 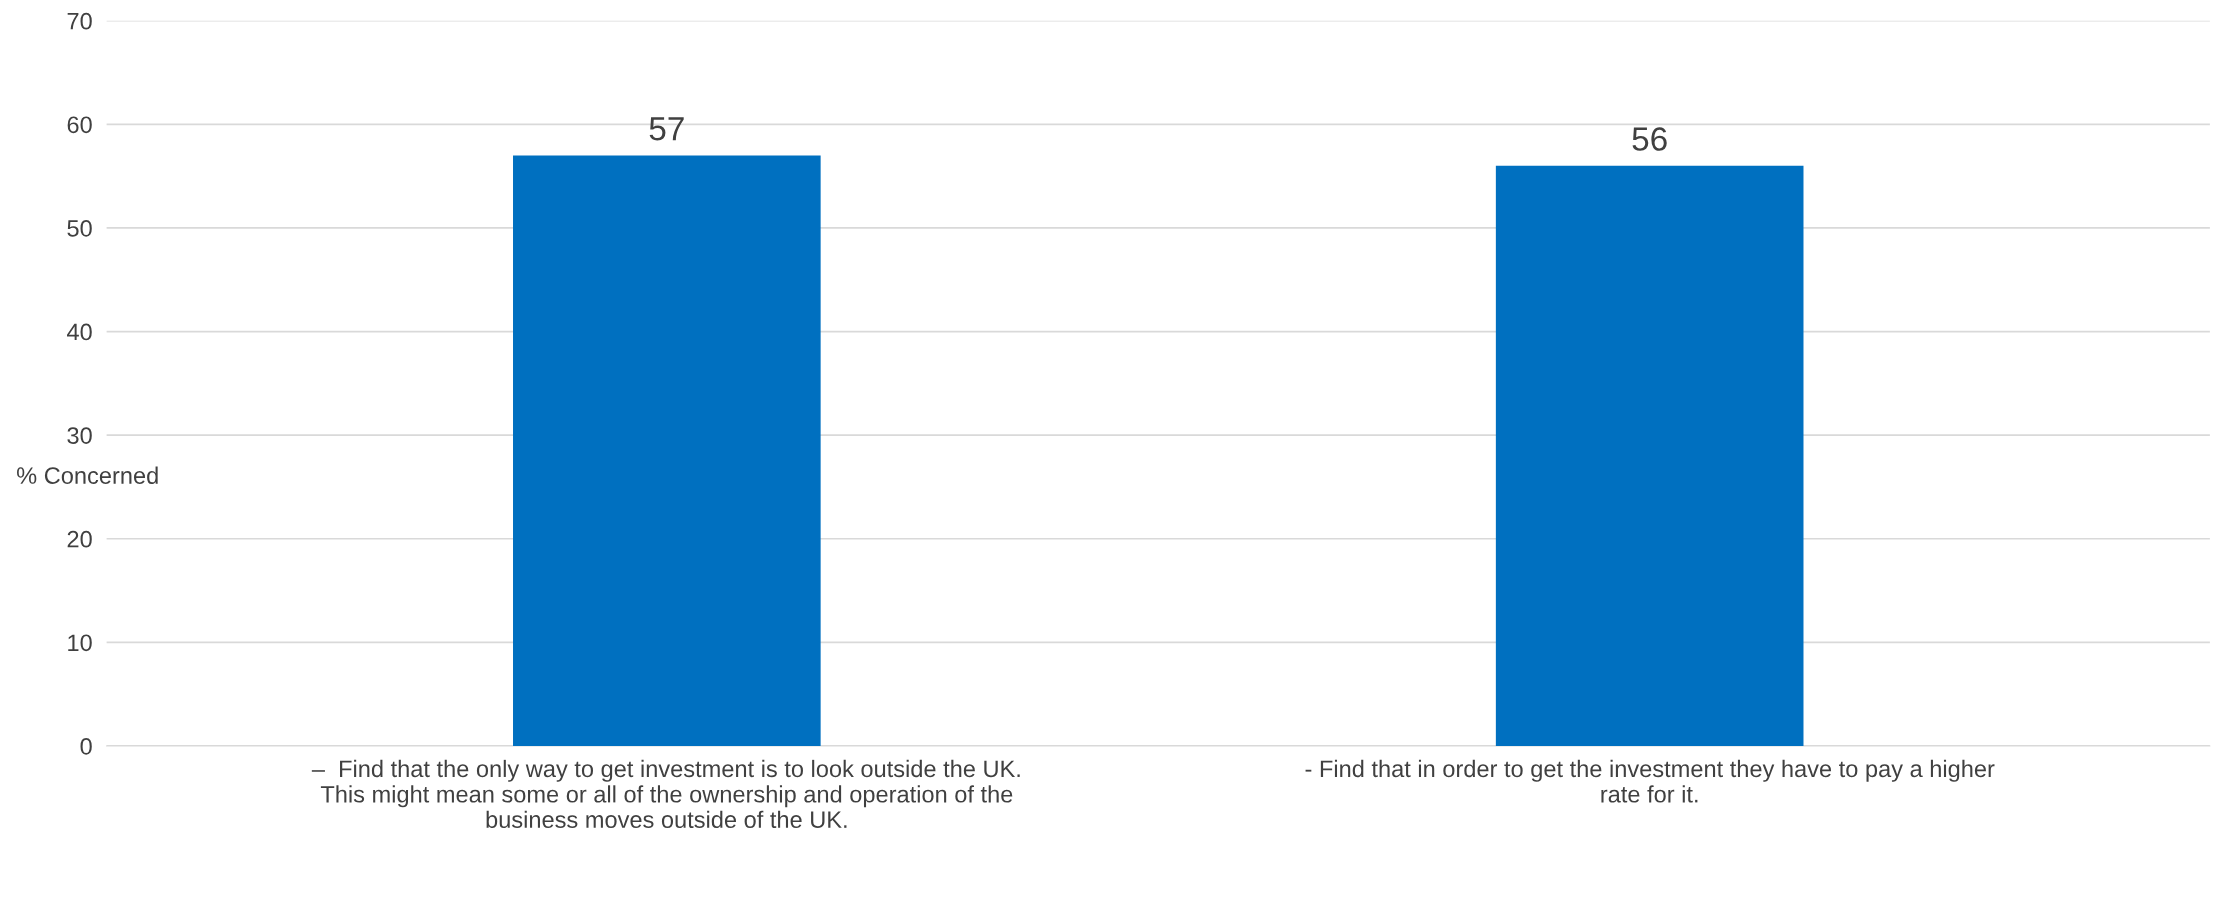 I want to click on x-tick-label: - Find that in order to get the investment they have to pay a higher rate for it., so click(x=1650, y=781).